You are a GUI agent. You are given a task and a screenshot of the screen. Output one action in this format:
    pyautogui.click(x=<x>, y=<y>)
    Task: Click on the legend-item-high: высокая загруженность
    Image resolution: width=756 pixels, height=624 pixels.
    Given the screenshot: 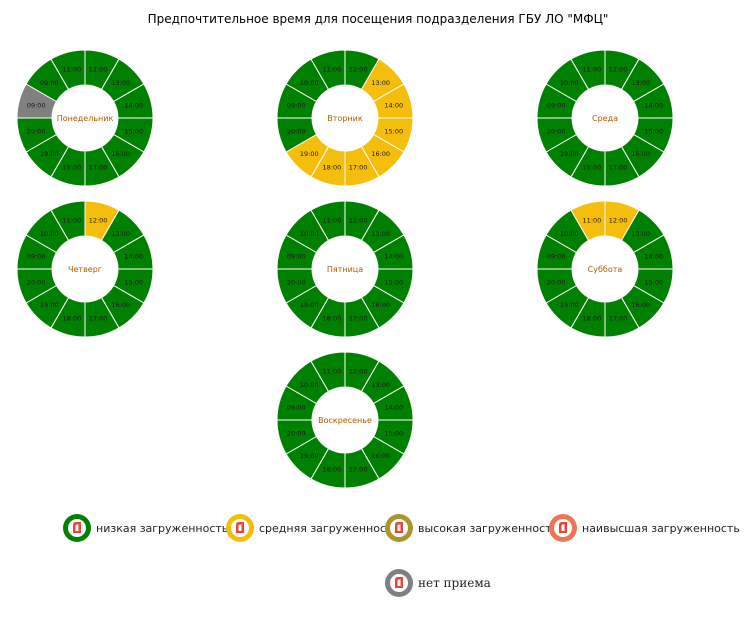 What is the action you would take?
    pyautogui.click(x=471, y=528)
    